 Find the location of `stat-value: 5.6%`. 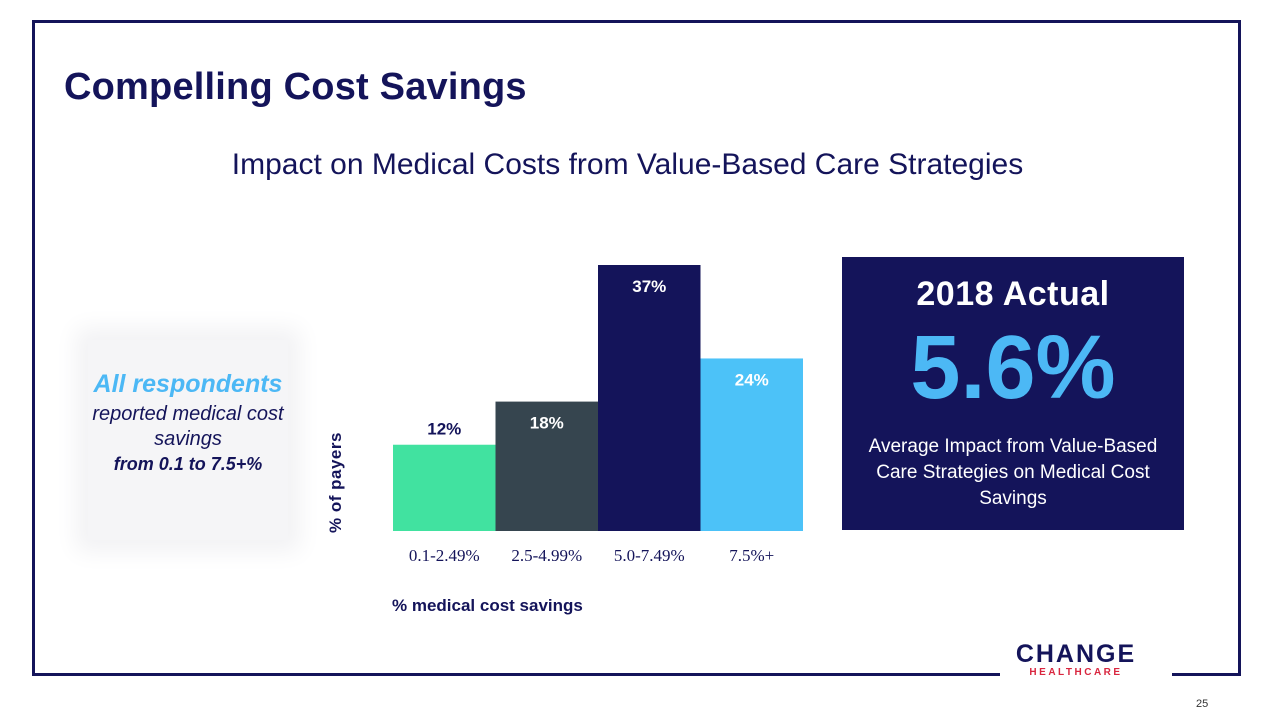

stat-value: 5.6% is located at coordinates (1013, 368).